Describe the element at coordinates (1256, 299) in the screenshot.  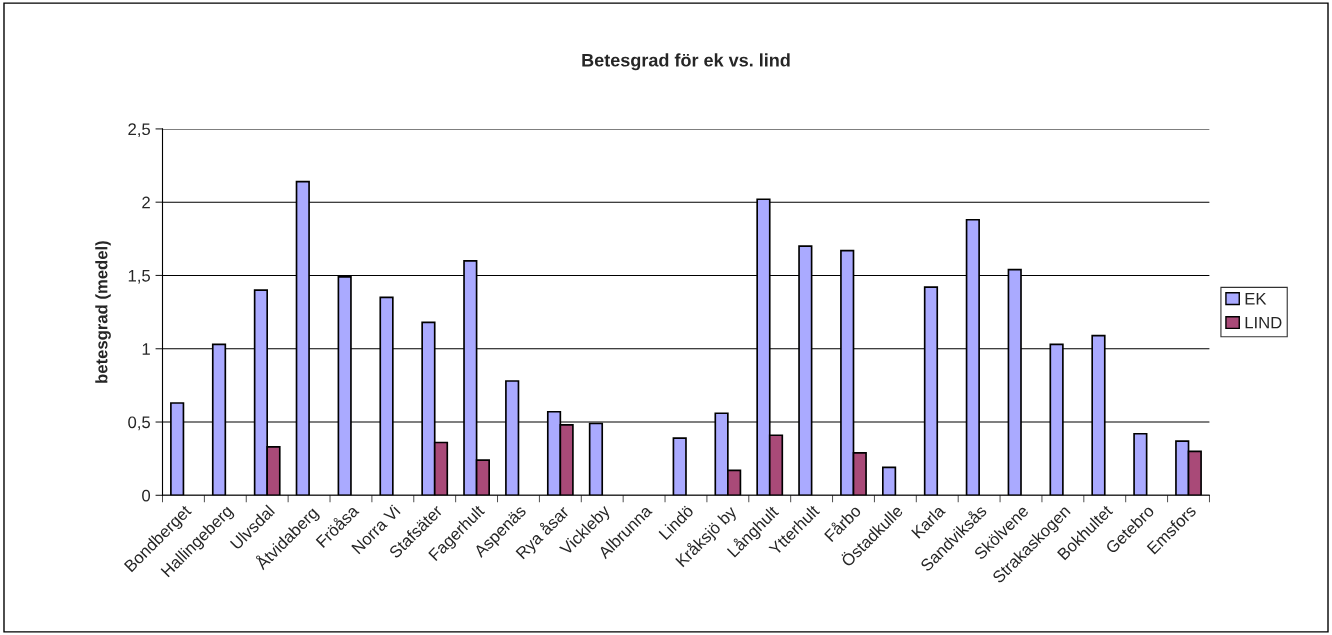
I see `legend-label: EK` at that location.